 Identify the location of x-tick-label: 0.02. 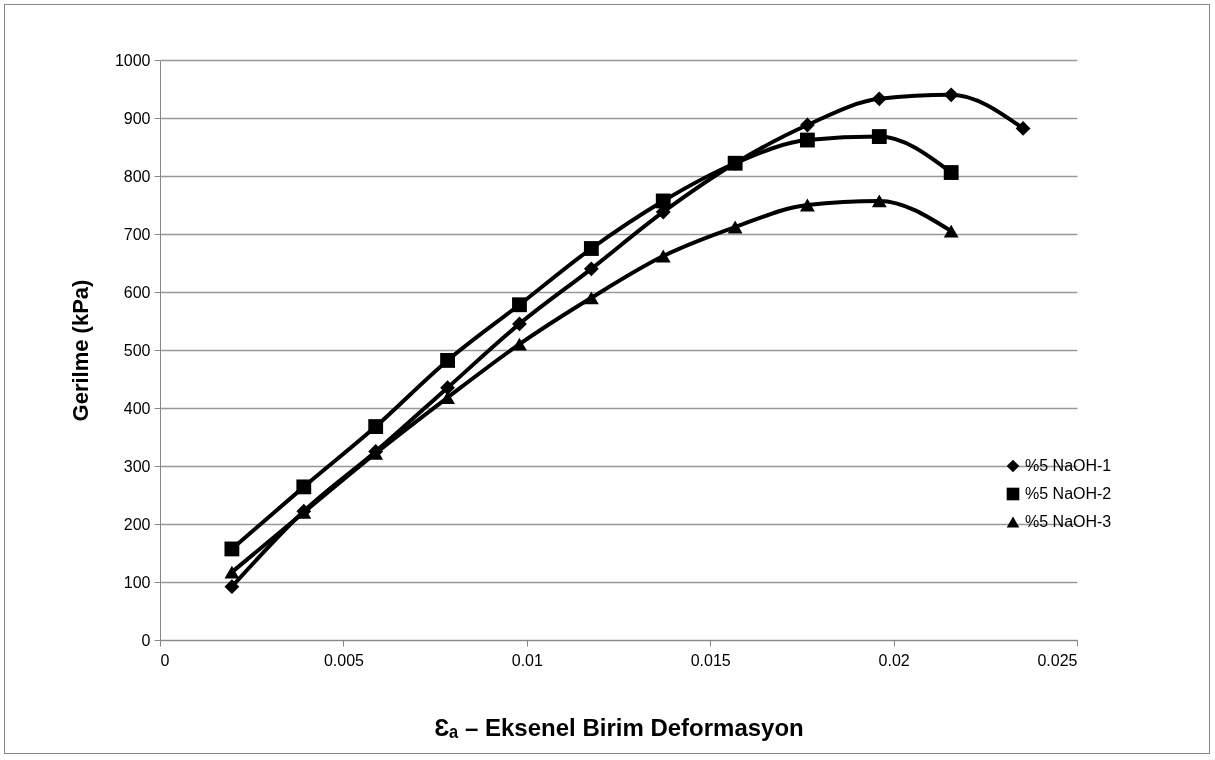
(894, 660).